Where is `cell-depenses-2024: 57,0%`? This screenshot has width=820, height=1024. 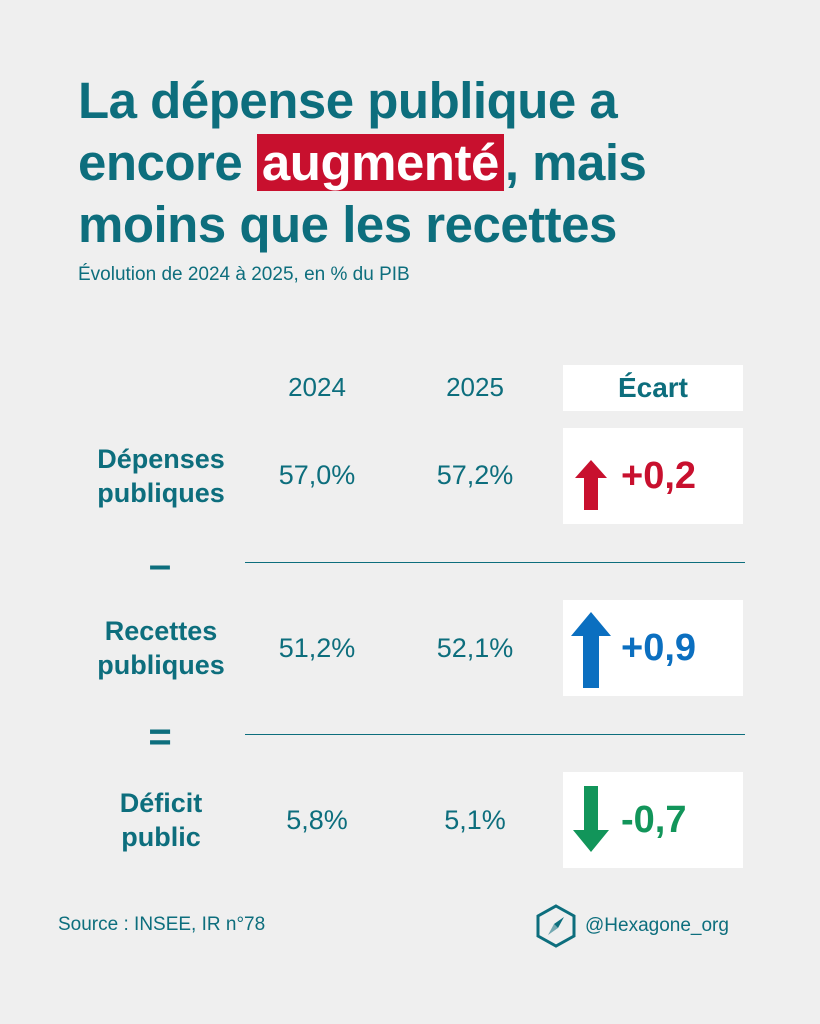 cell-depenses-2024: 57,0% is located at coordinates (317, 475).